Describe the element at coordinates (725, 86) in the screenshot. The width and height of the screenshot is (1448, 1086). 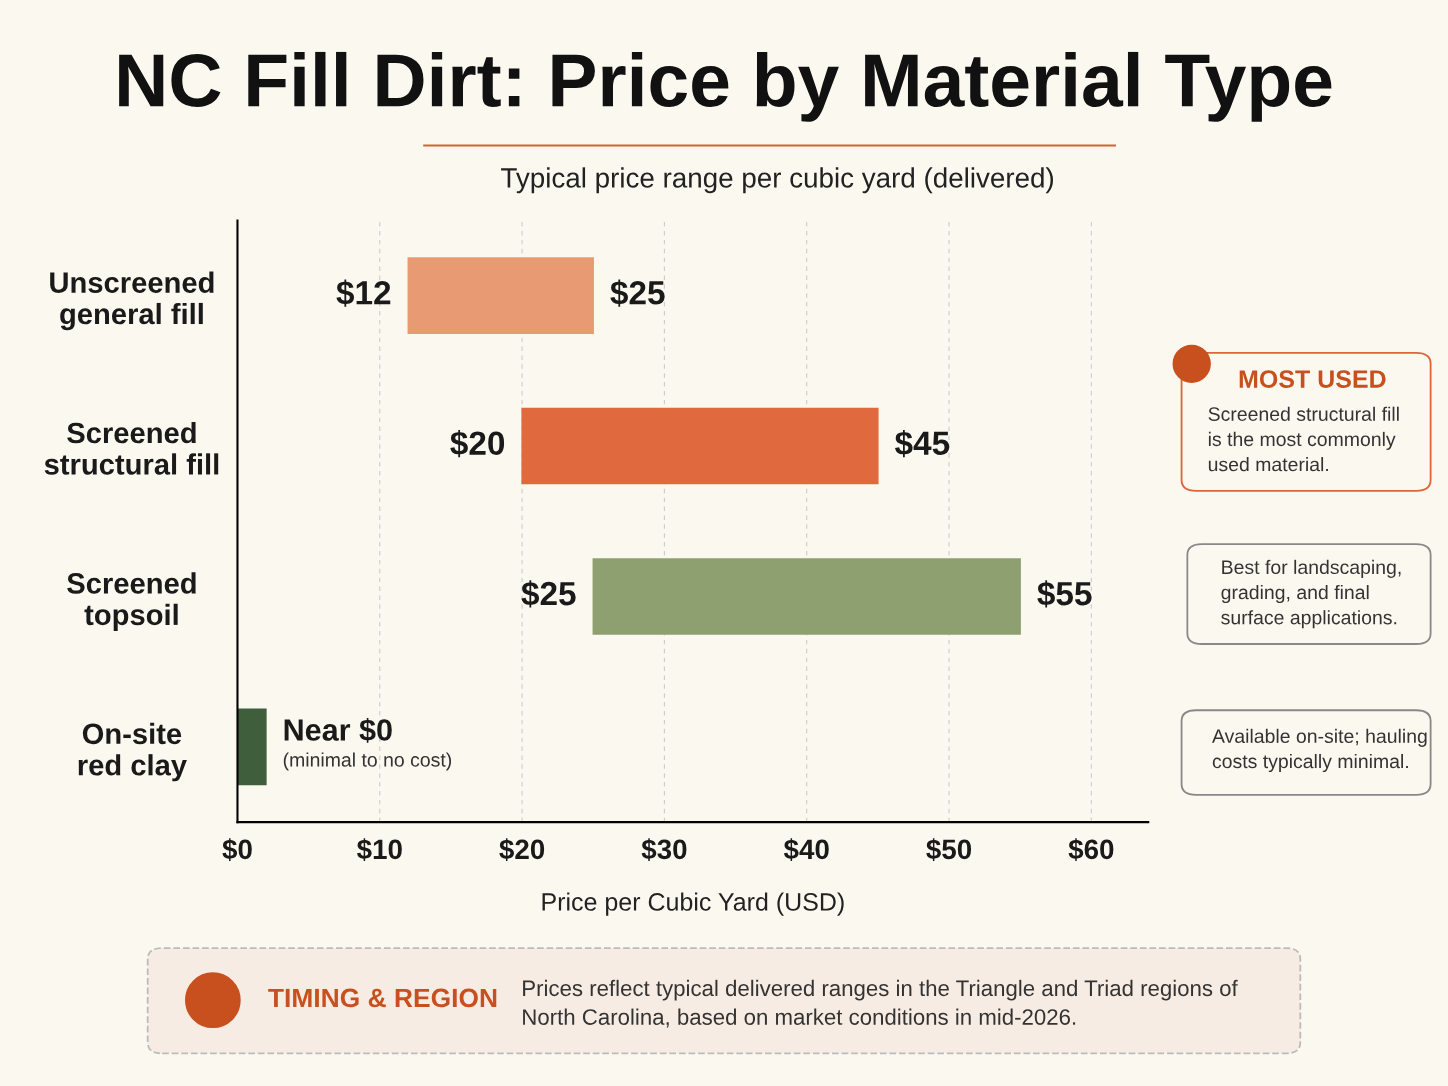
I see `chart-title: NC Fill Dirt: Price by Material Type` at that location.